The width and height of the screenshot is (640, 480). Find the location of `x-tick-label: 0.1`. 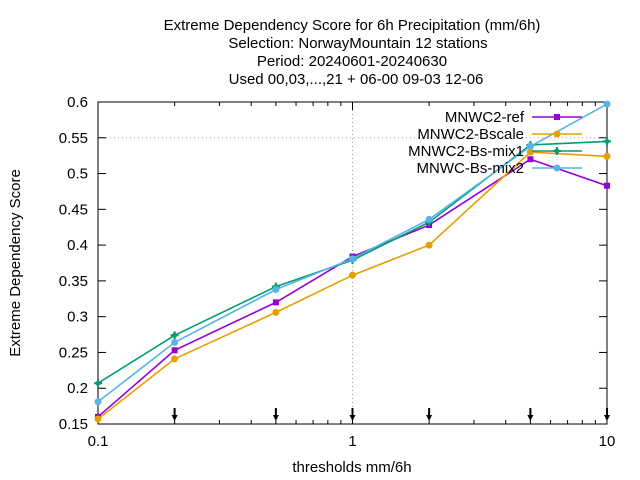

x-tick-label: 0.1 is located at coordinates (98, 441).